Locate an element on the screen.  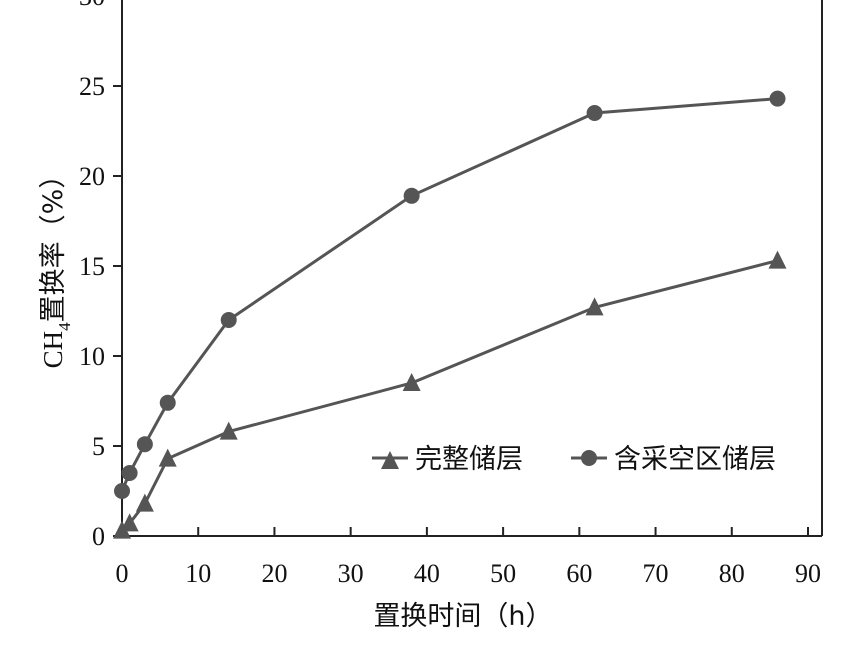
x-tick-label: 80 is located at coordinates (732, 573).